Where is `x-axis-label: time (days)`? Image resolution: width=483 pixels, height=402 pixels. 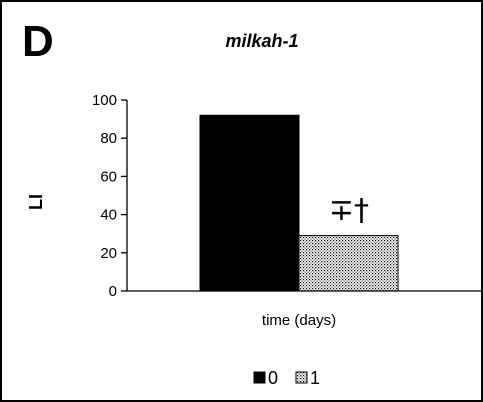 x-axis-label: time (days) is located at coordinates (299, 320).